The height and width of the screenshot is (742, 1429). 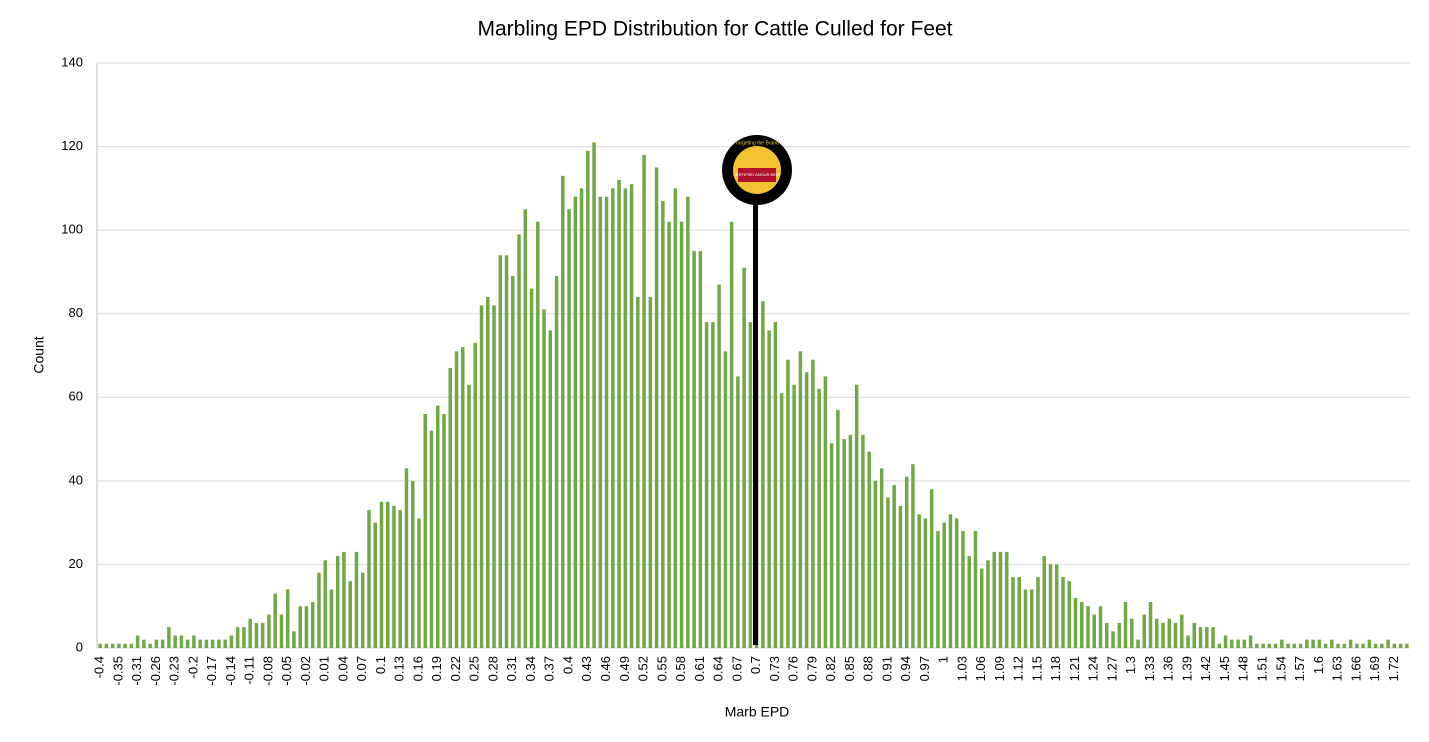 I want to click on x-tick-label: 0.04, so click(x=342, y=668).